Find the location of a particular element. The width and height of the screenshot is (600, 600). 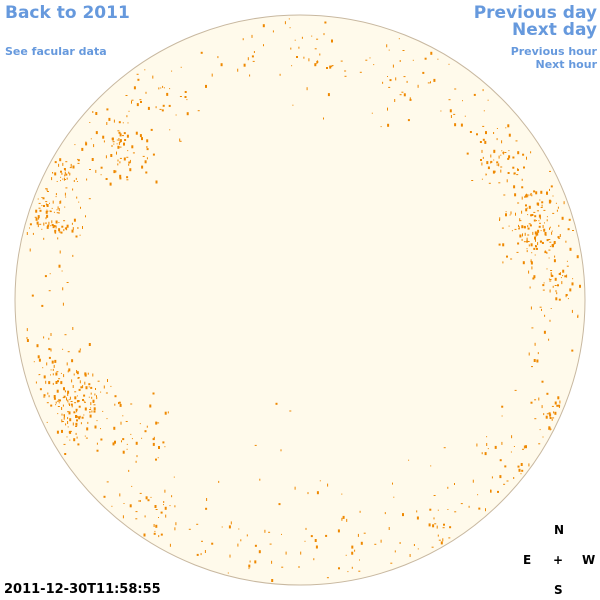

see-facular-data-link: See facular data is located at coordinates (56, 51).